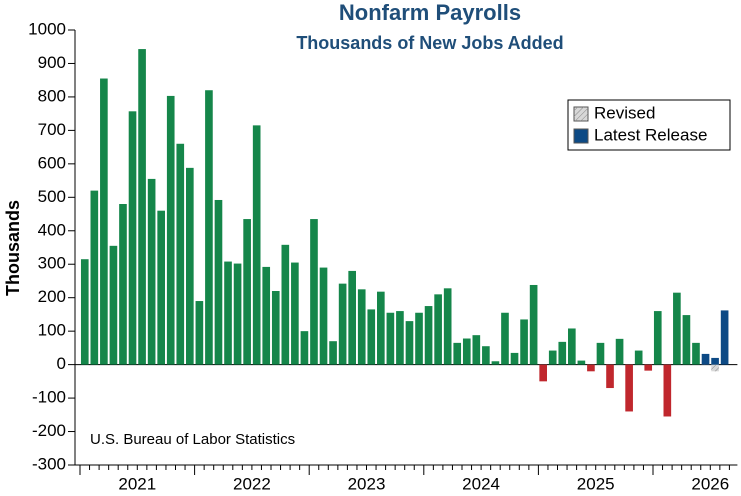 This screenshot has height=496, width=741. Describe the element at coordinates (624, 112) in the screenshot. I see `legend-label: Revised` at that location.